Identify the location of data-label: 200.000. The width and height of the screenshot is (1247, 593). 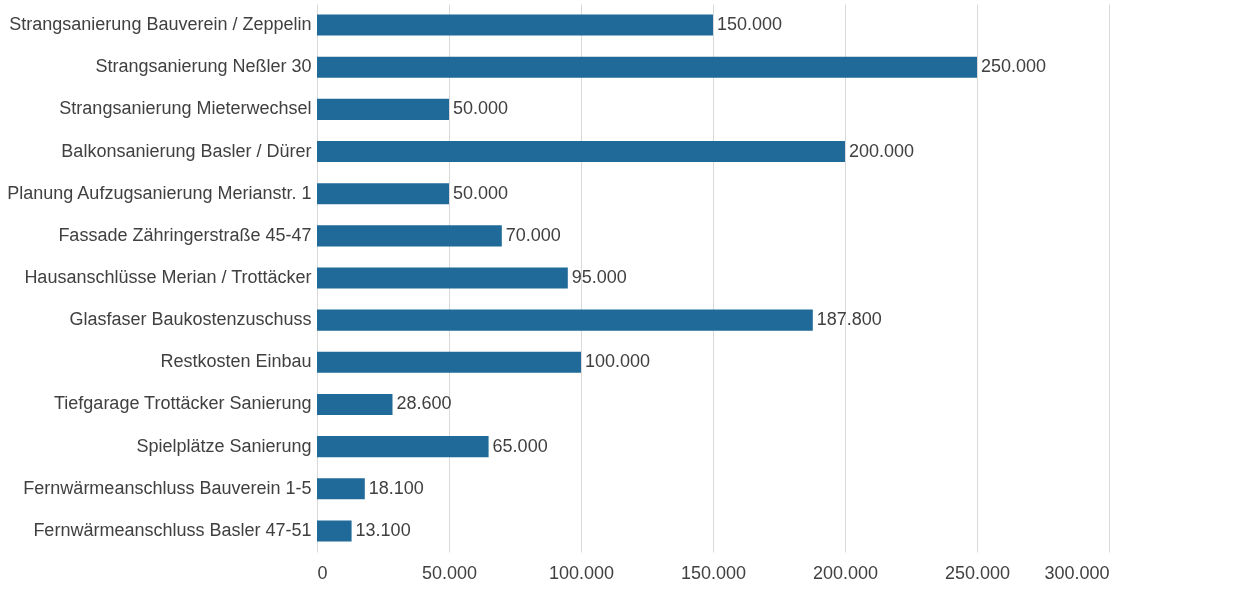
(882, 150).